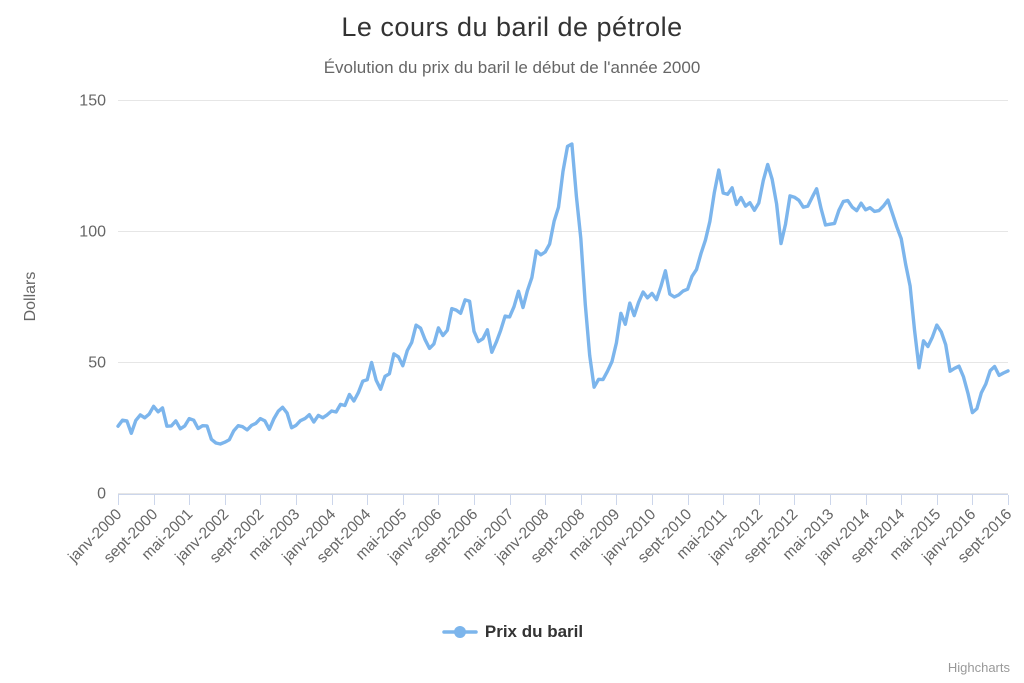 The width and height of the screenshot is (1024, 683). Describe the element at coordinates (97, 363) in the screenshot. I see `y-axis-tick-label: 50` at that location.